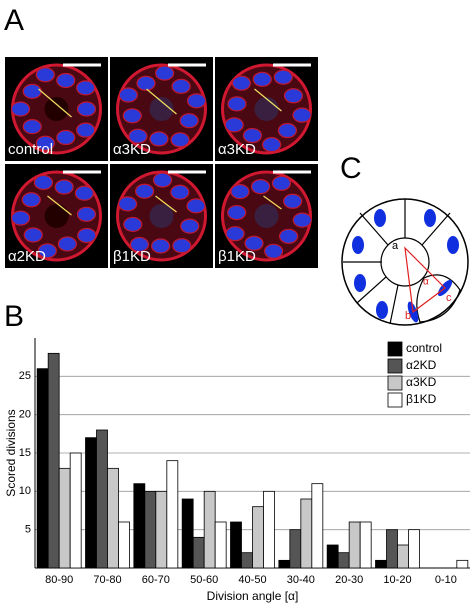  What do you see at coordinates (59, 580) in the screenshot?
I see `x-tick-label: 80-90` at bounding box center [59, 580].